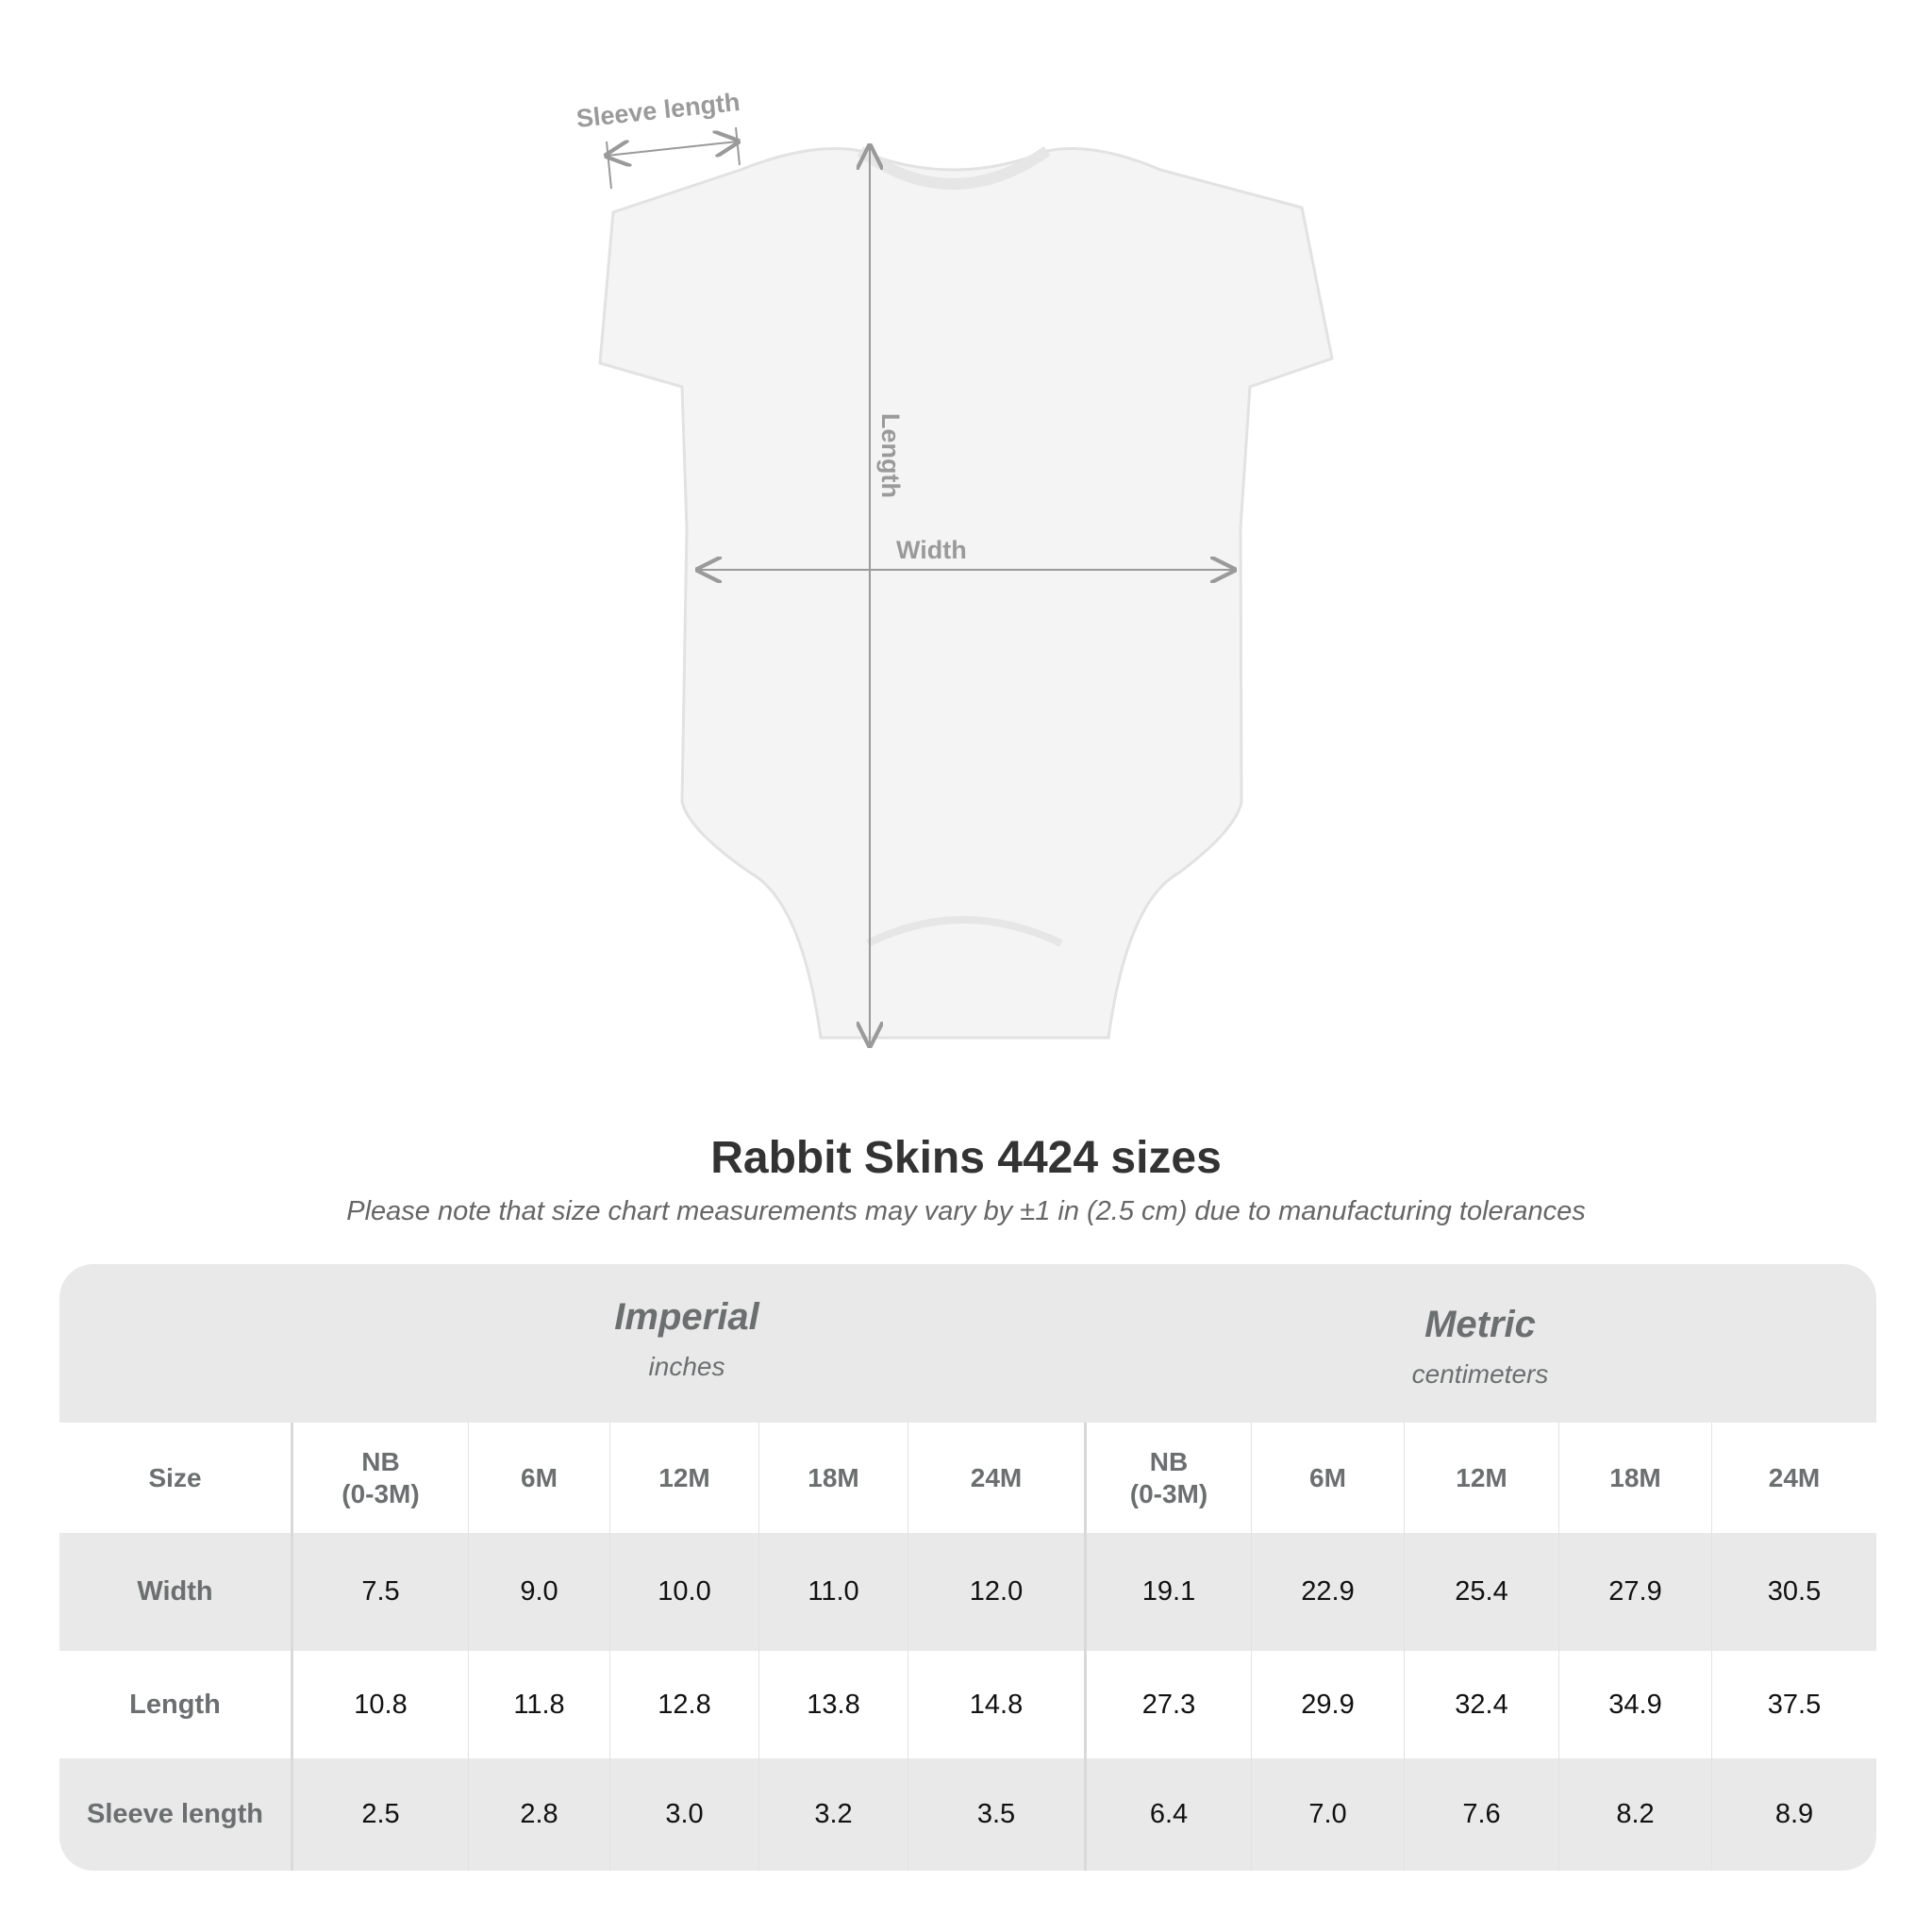 This screenshot has height=1932, width=1932. What do you see at coordinates (996, 1592) in the screenshot?
I see `imperial-value: 12.0` at bounding box center [996, 1592].